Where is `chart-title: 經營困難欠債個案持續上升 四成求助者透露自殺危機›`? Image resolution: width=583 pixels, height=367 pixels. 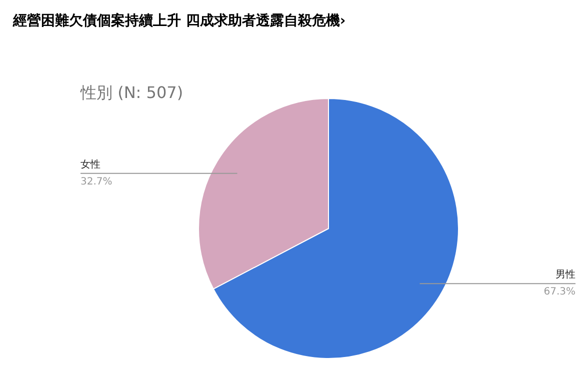
chart-title: 經營困難欠債個案持續上升 四成求助者透露自殺危機› is located at coordinates (179, 21).